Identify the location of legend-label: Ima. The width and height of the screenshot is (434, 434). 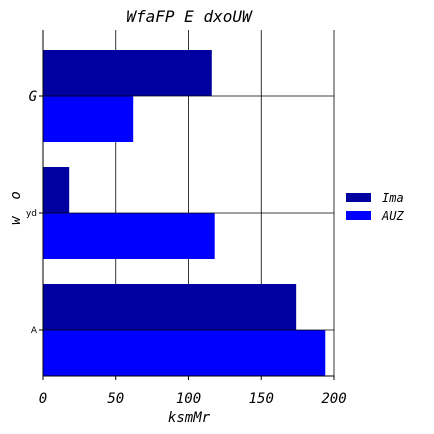
(393, 198).